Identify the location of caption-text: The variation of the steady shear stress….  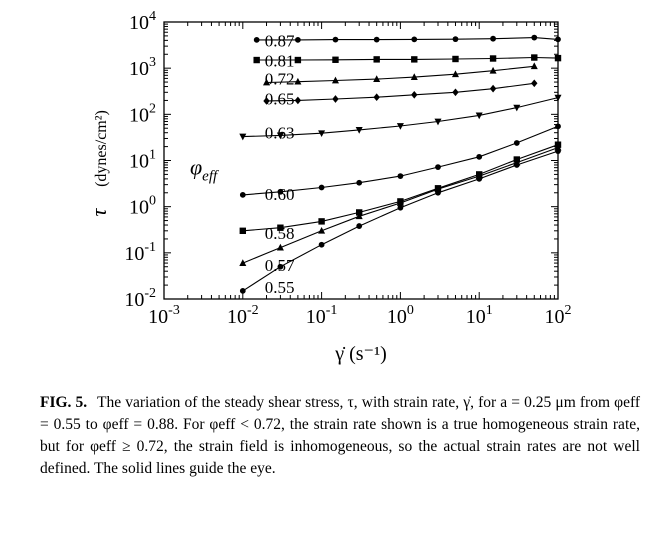
(340, 435).